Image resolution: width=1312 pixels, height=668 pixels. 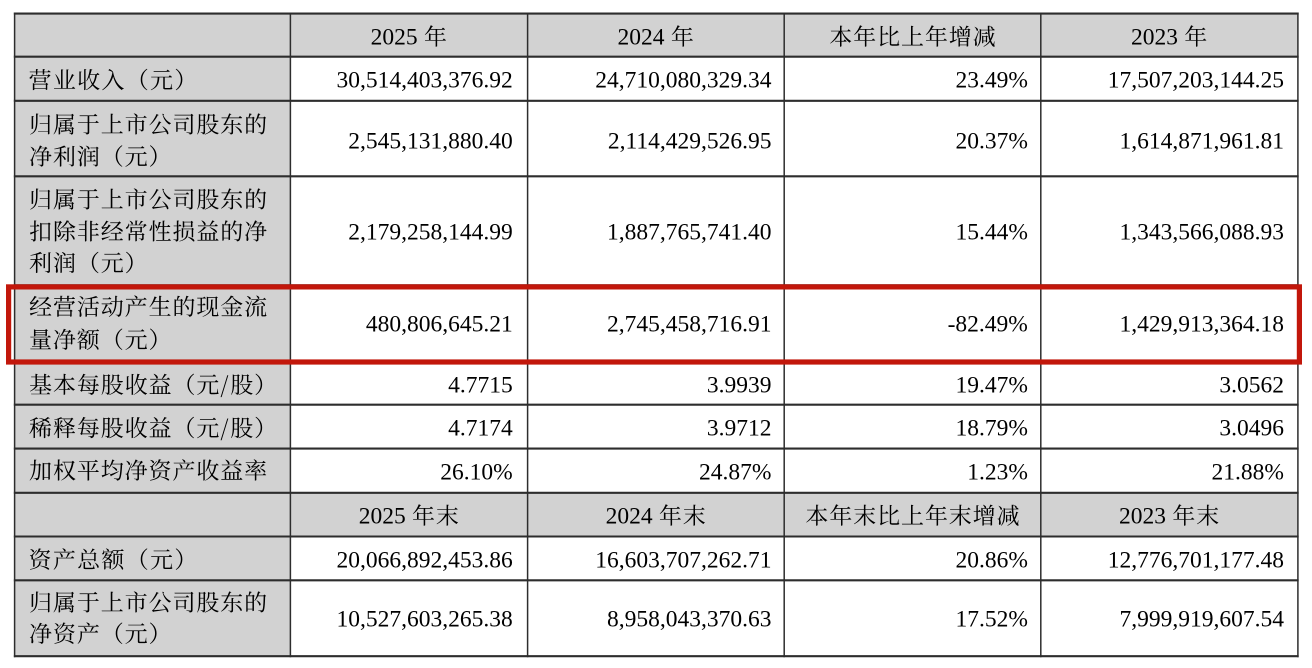 What do you see at coordinates (1202, 142) in the screenshot?
I see `svg-text: 1,614,871,961.81` at bounding box center [1202, 142].